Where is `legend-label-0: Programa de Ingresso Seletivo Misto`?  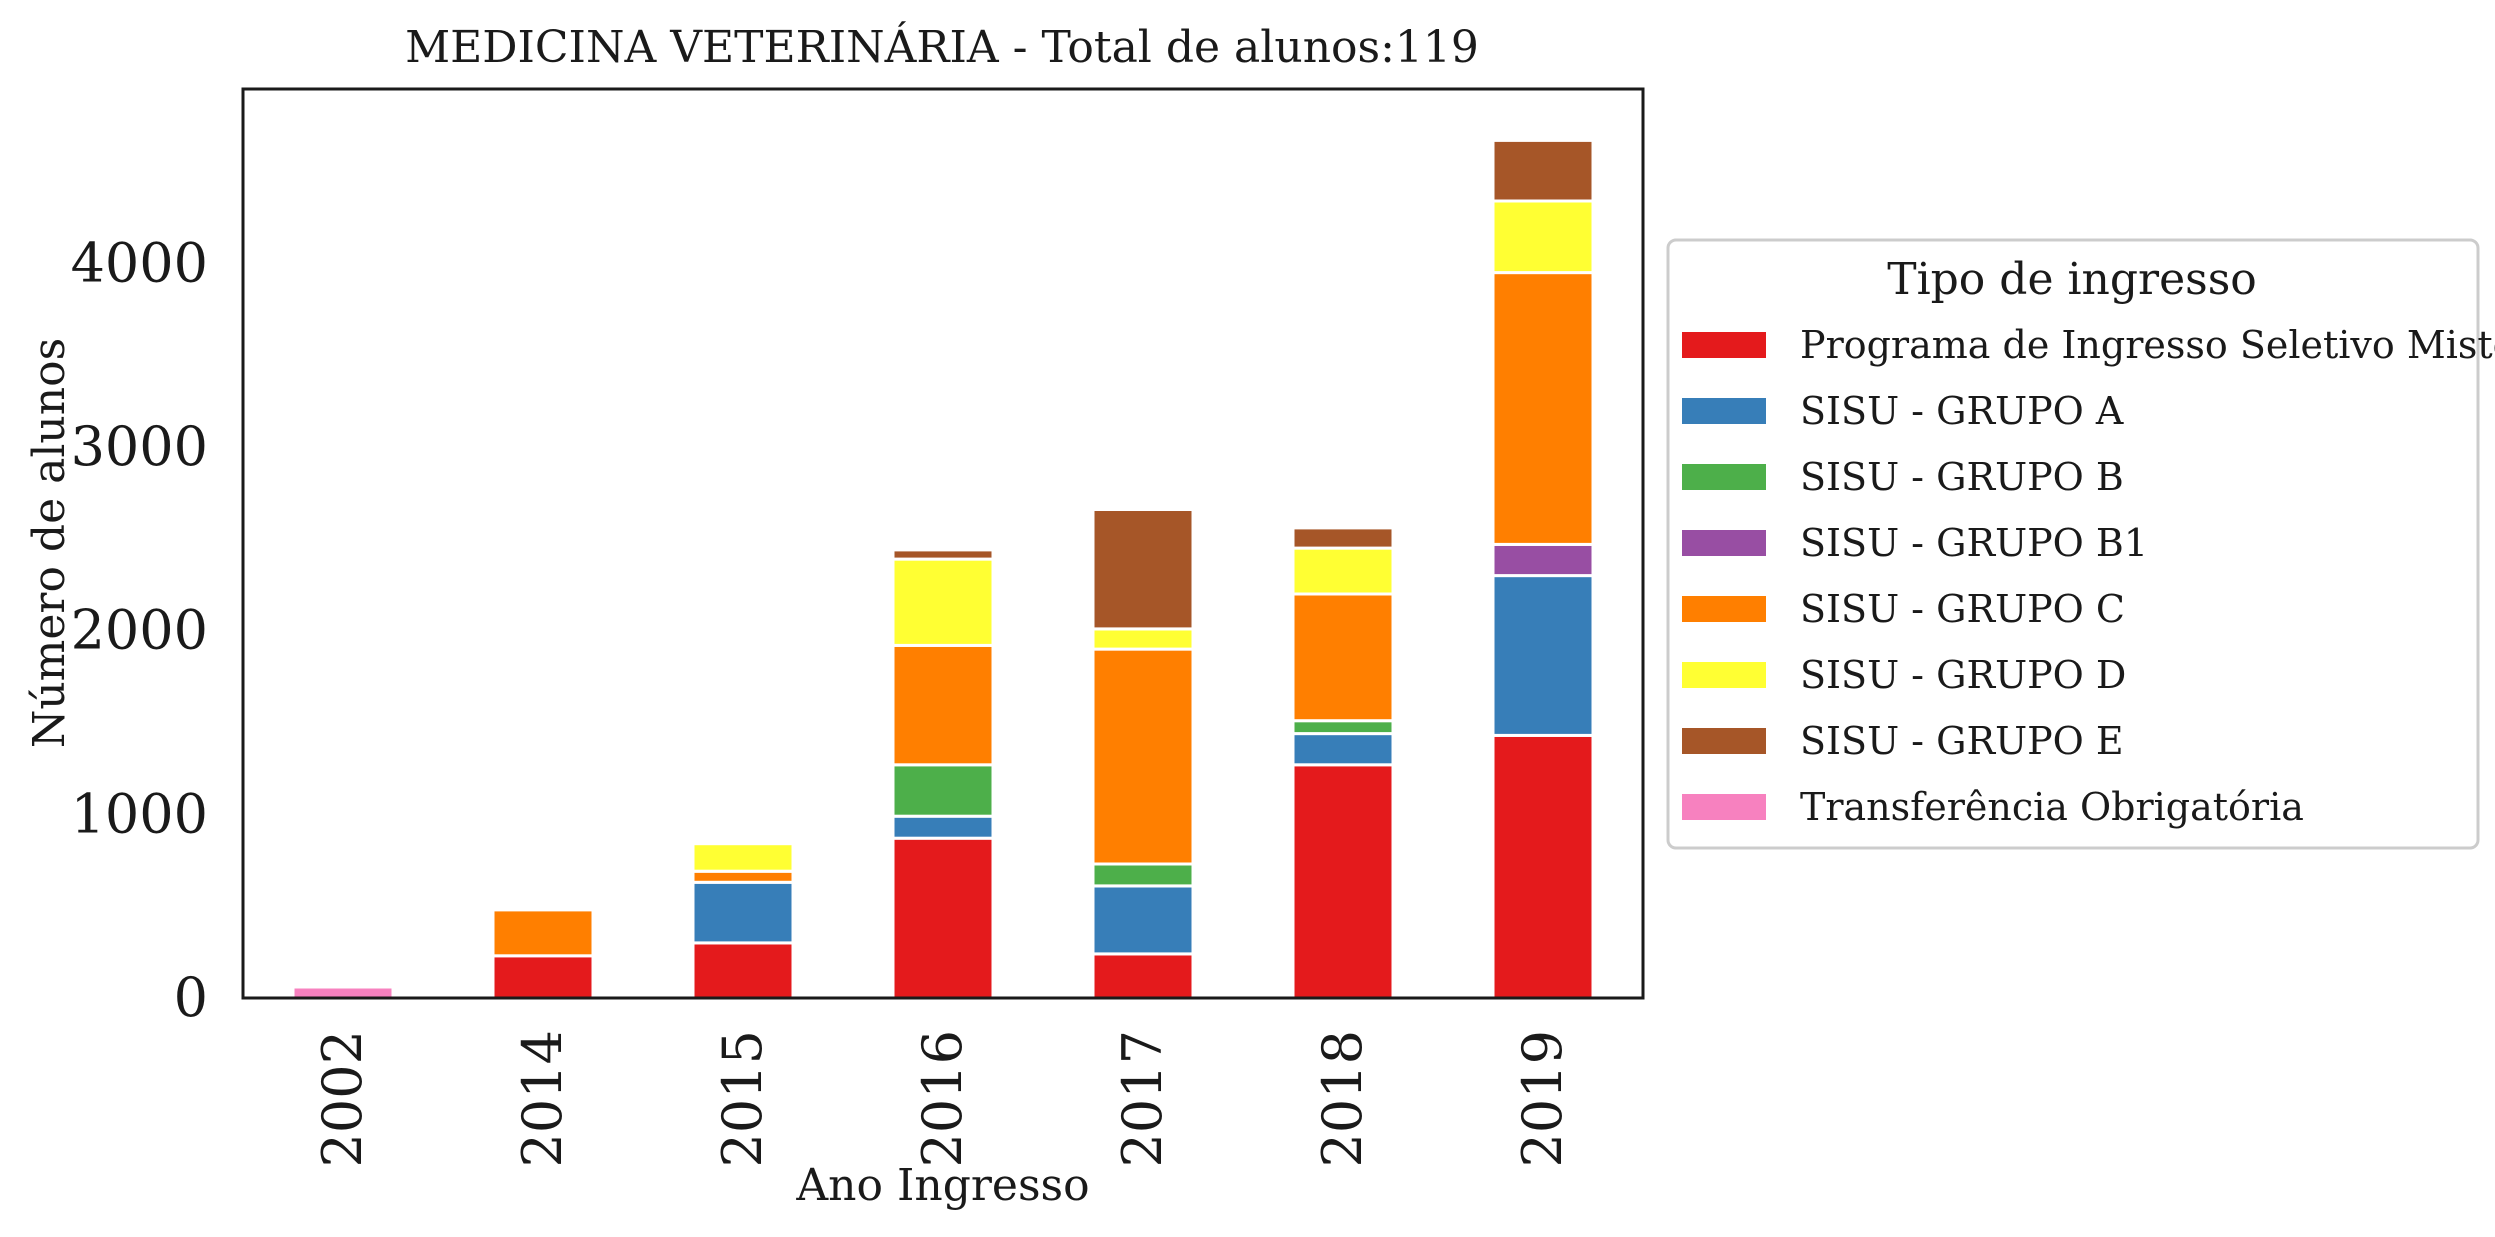 legend-label-0: Programa de Ingresso Seletivo Misto is located at coordinates (2147, 345).